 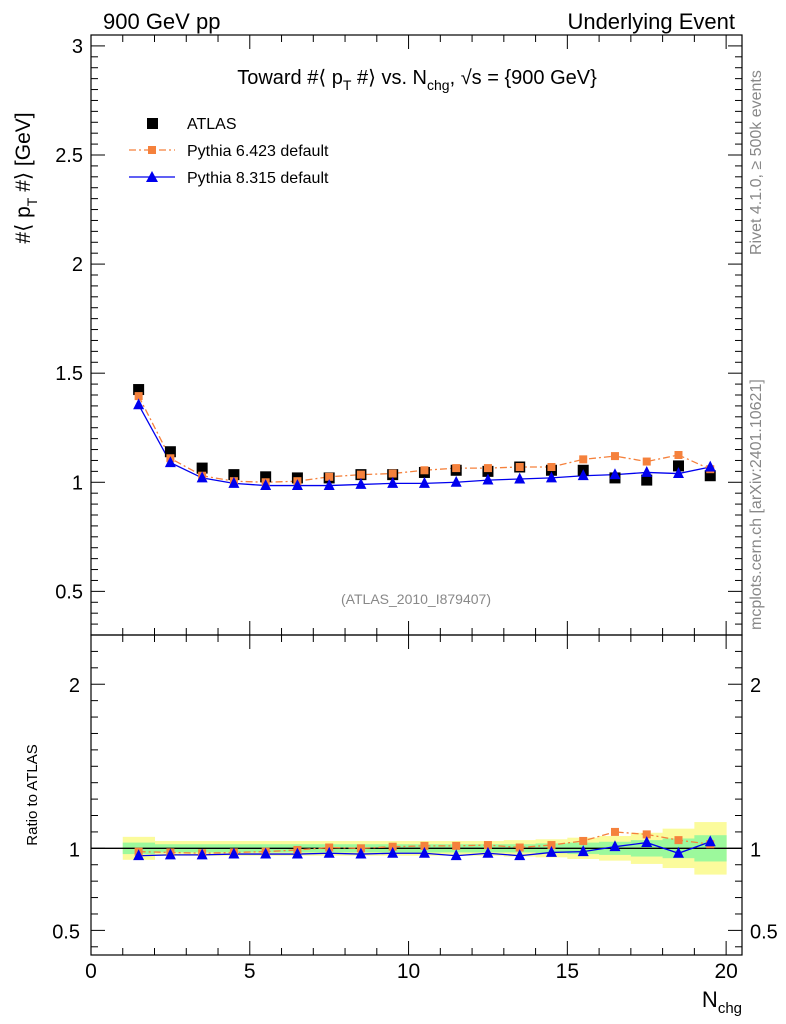 What do you see at coordinates (755, 686) in the screenshot?
I see `y-tick-label-right: 2` at bounding box center [755, 686].